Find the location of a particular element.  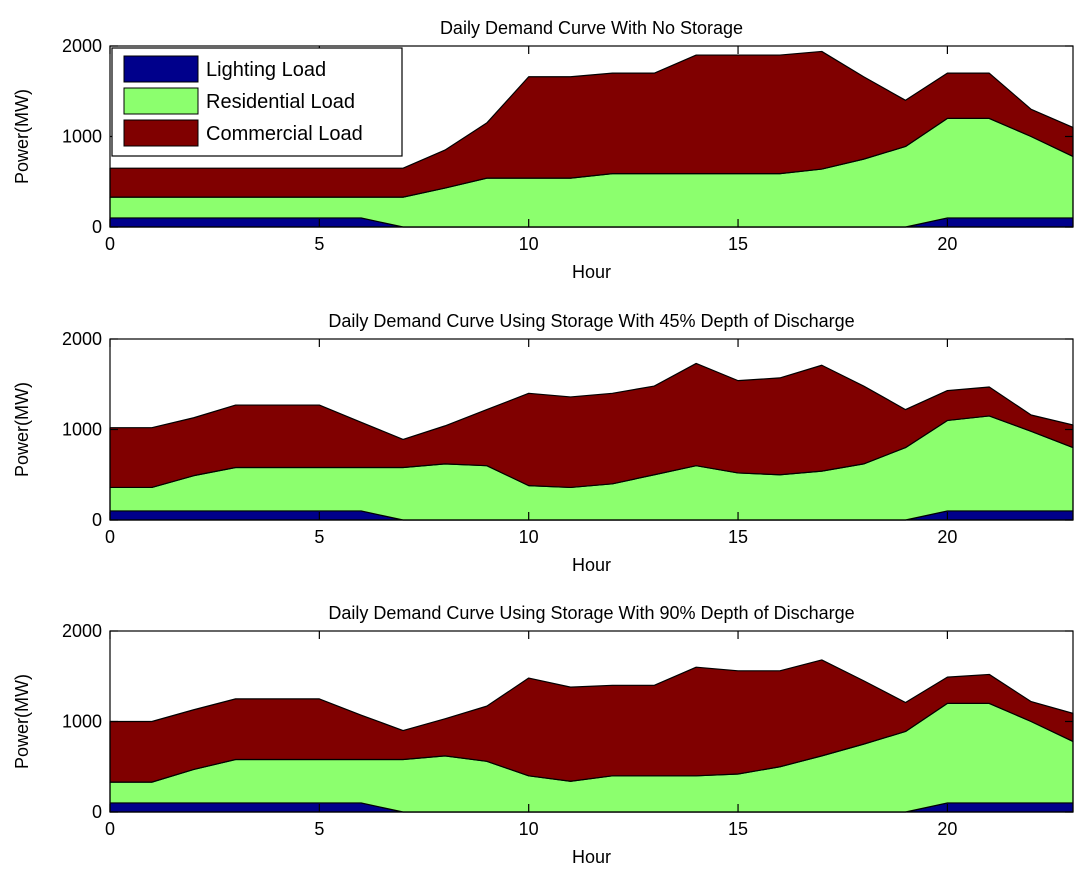

legend-swatch-lighting is located at coordinates (161, 69).